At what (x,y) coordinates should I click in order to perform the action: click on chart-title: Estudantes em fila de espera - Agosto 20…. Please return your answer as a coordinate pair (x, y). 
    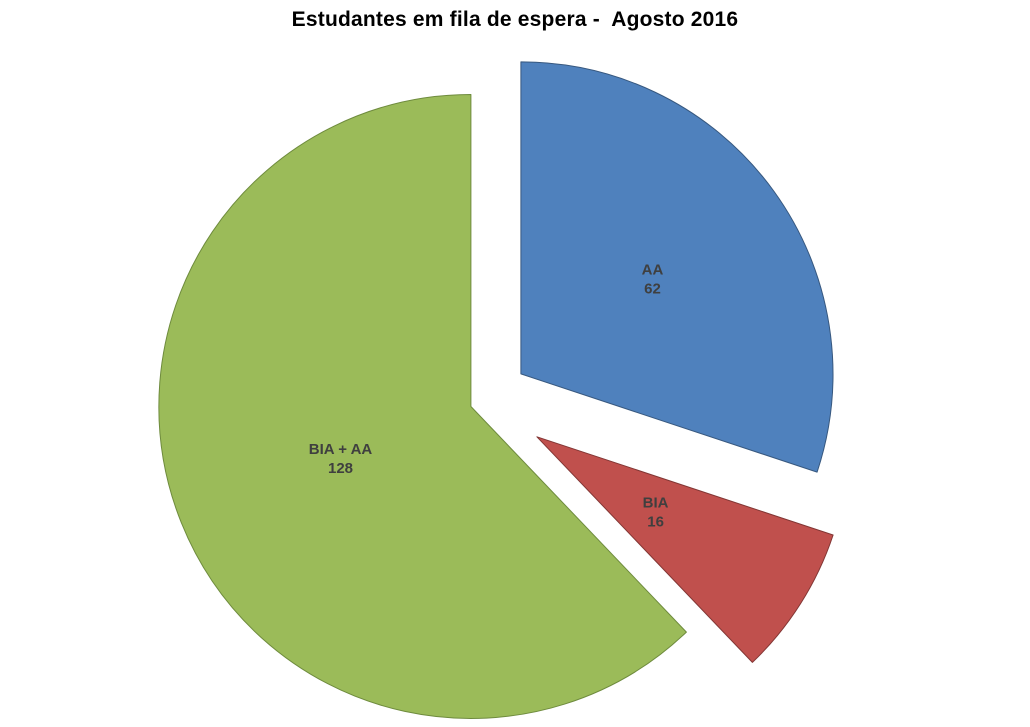
    Looking at the image, I should click on (515, 19).